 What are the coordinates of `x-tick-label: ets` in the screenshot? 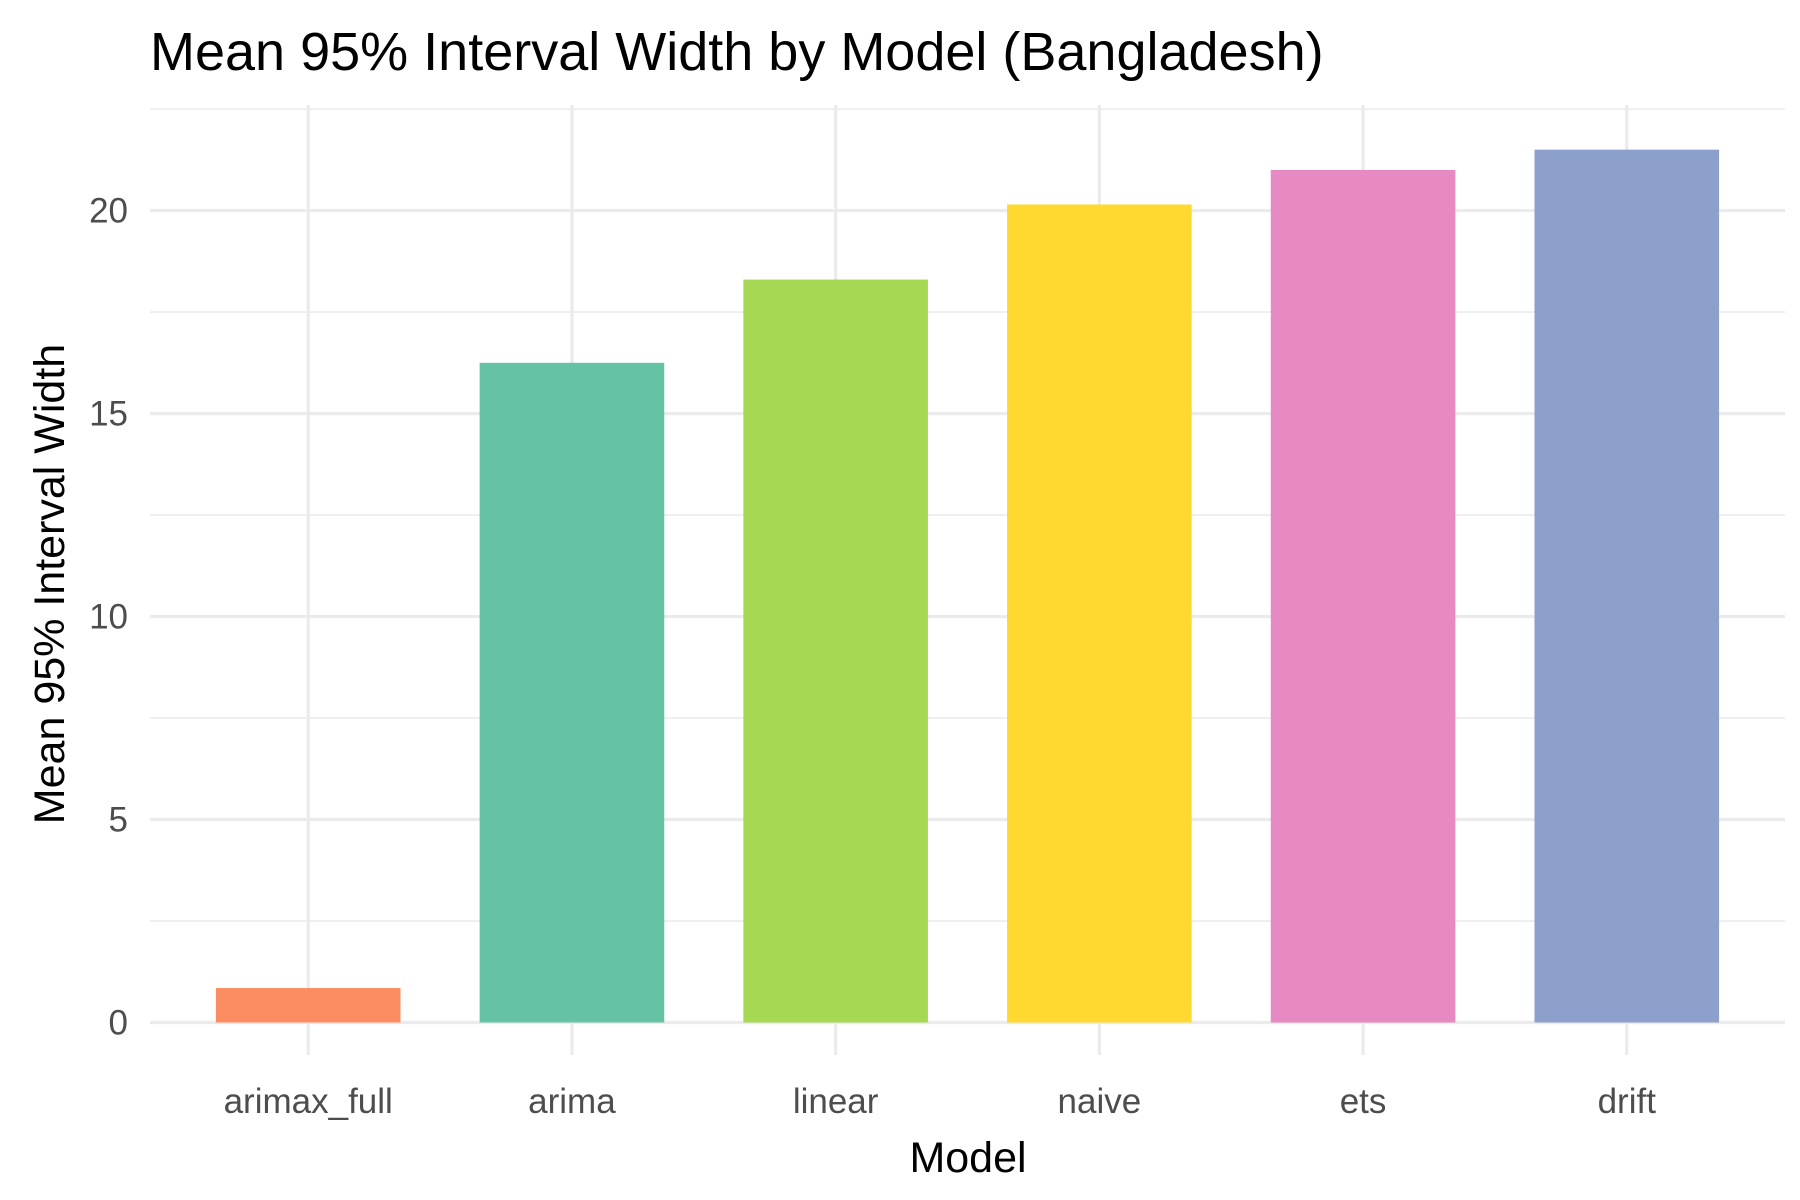 It's located at (1363, 1101).